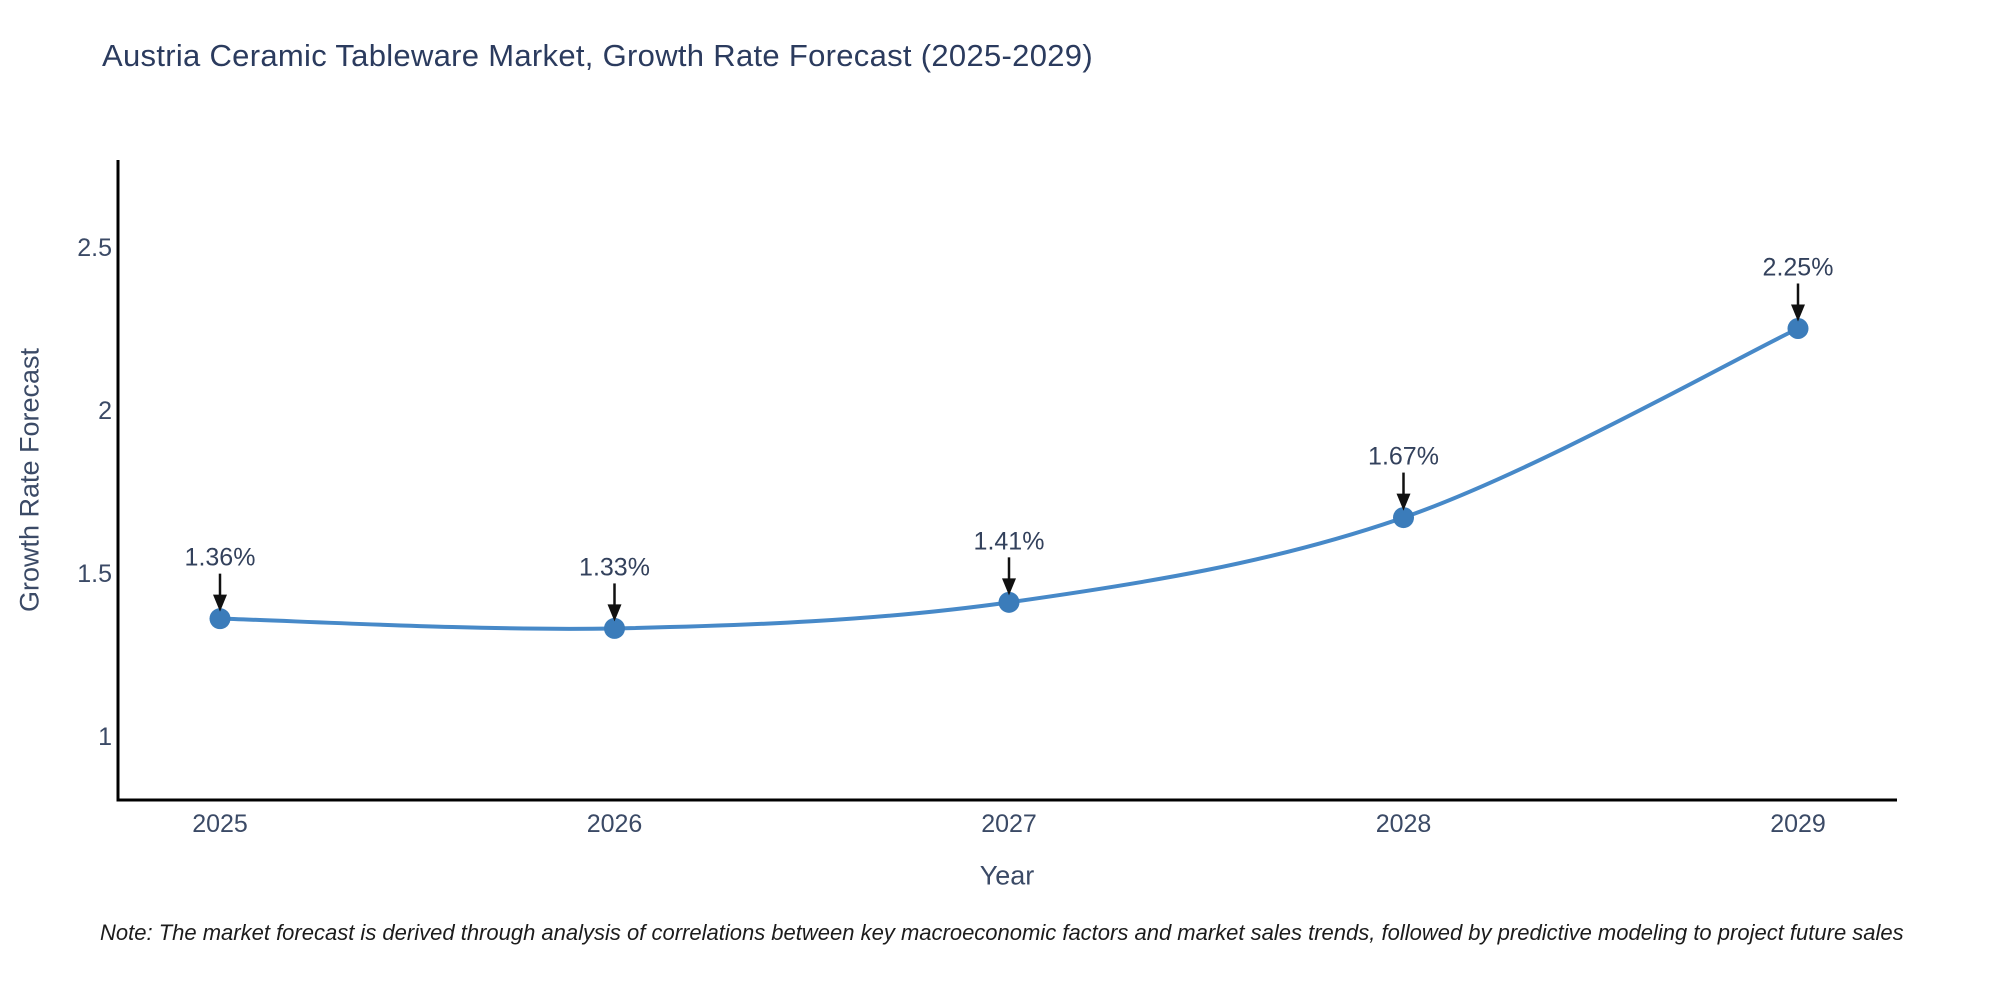  What do you see at coordinates (220, 558) in the screenshot?
I see `point-value-label: 1.36%` at bounding box center [220, 558].